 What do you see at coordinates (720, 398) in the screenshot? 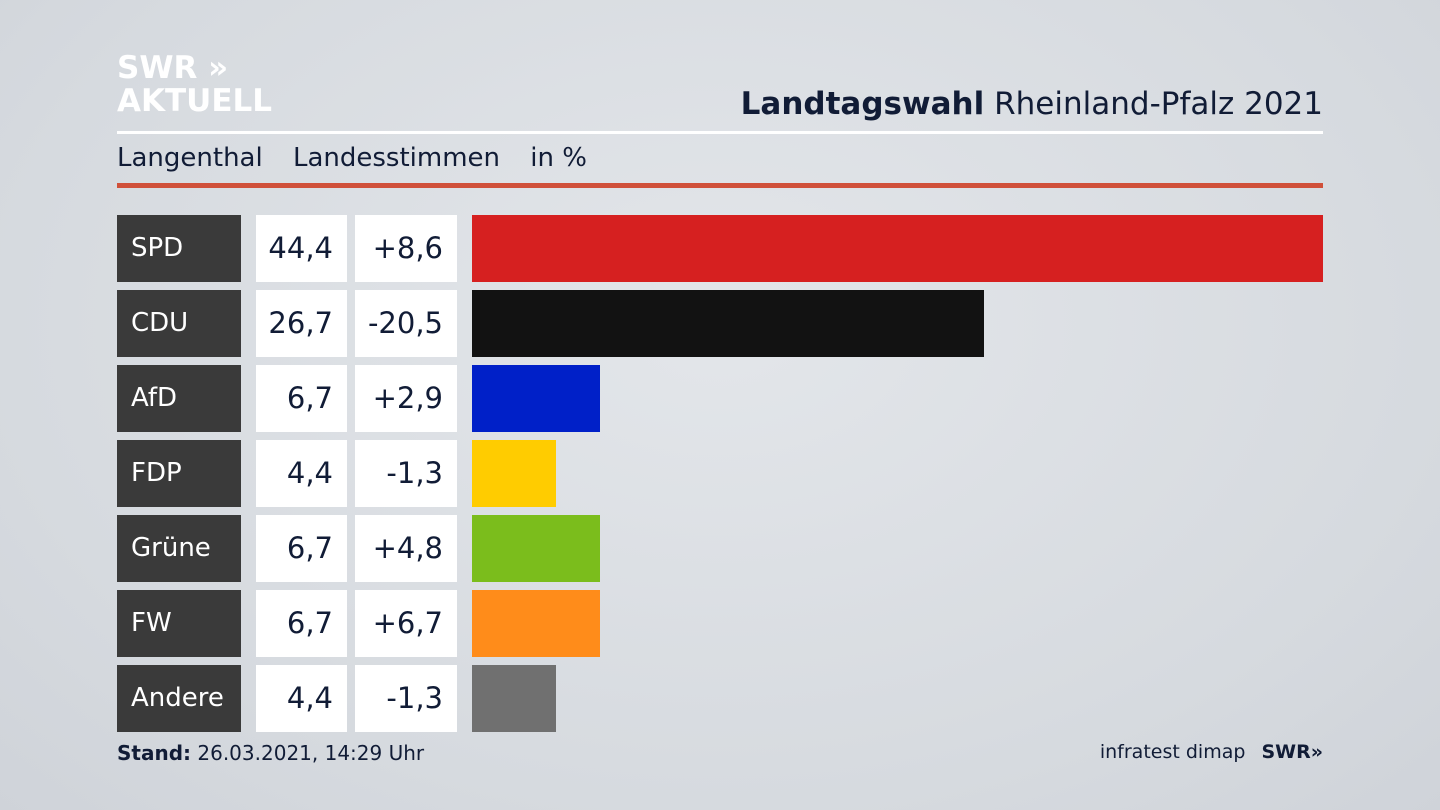
I see `chart-row: AfD 6,7 +2,9` at bounding box center [720, 398].